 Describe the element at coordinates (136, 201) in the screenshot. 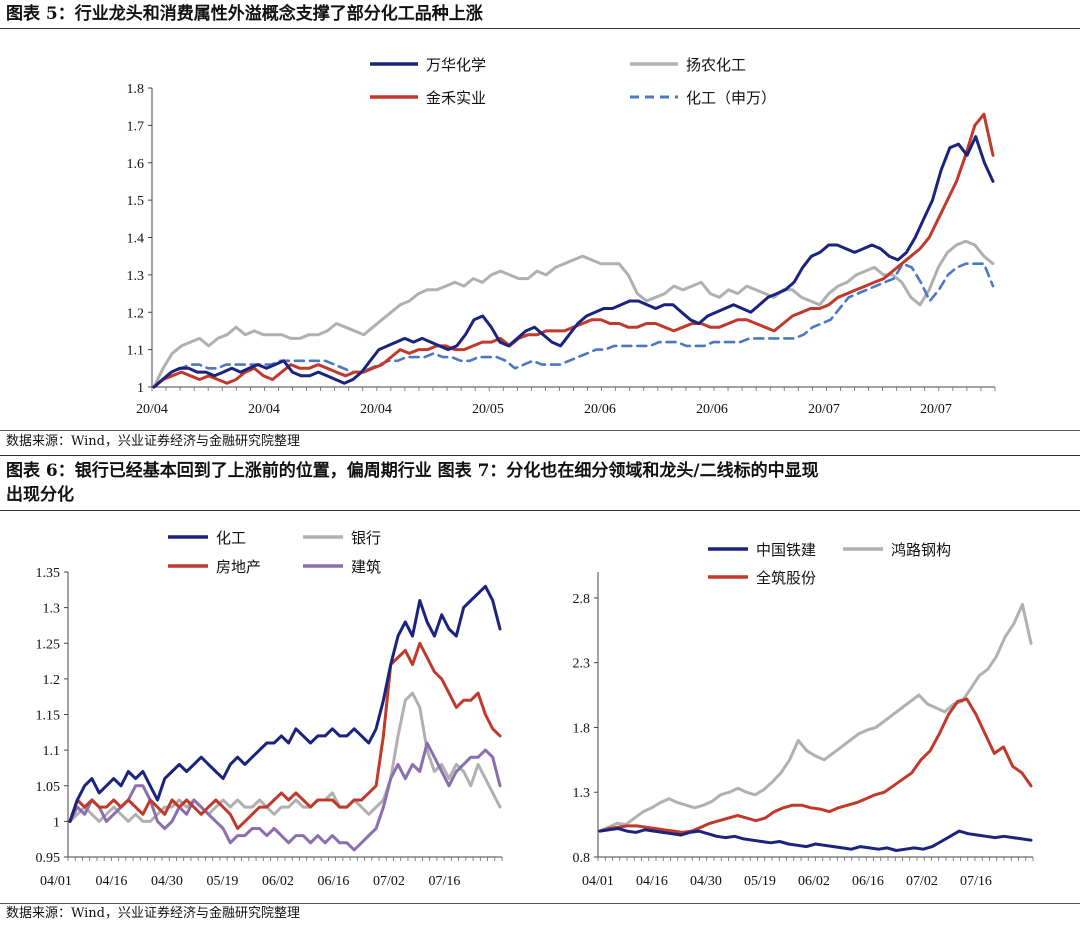

I see `fig5-y-tick-label: 1.5` at that location.